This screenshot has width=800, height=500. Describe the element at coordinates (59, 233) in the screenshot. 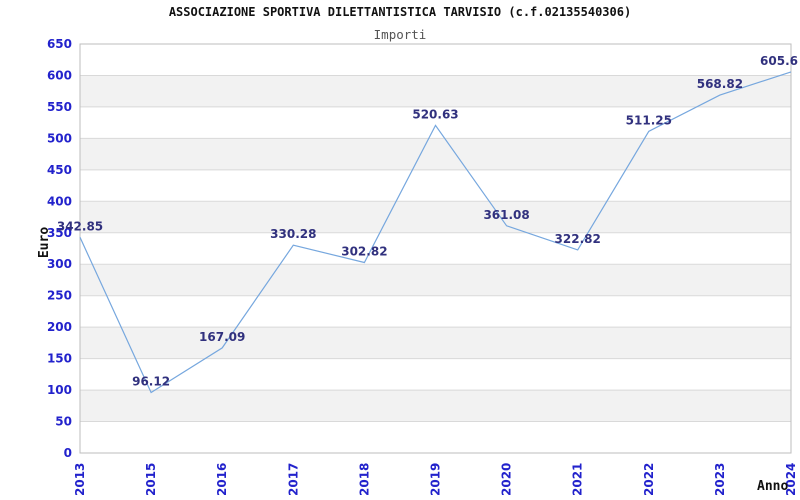

I see `y-tick-label: 350` at that location.